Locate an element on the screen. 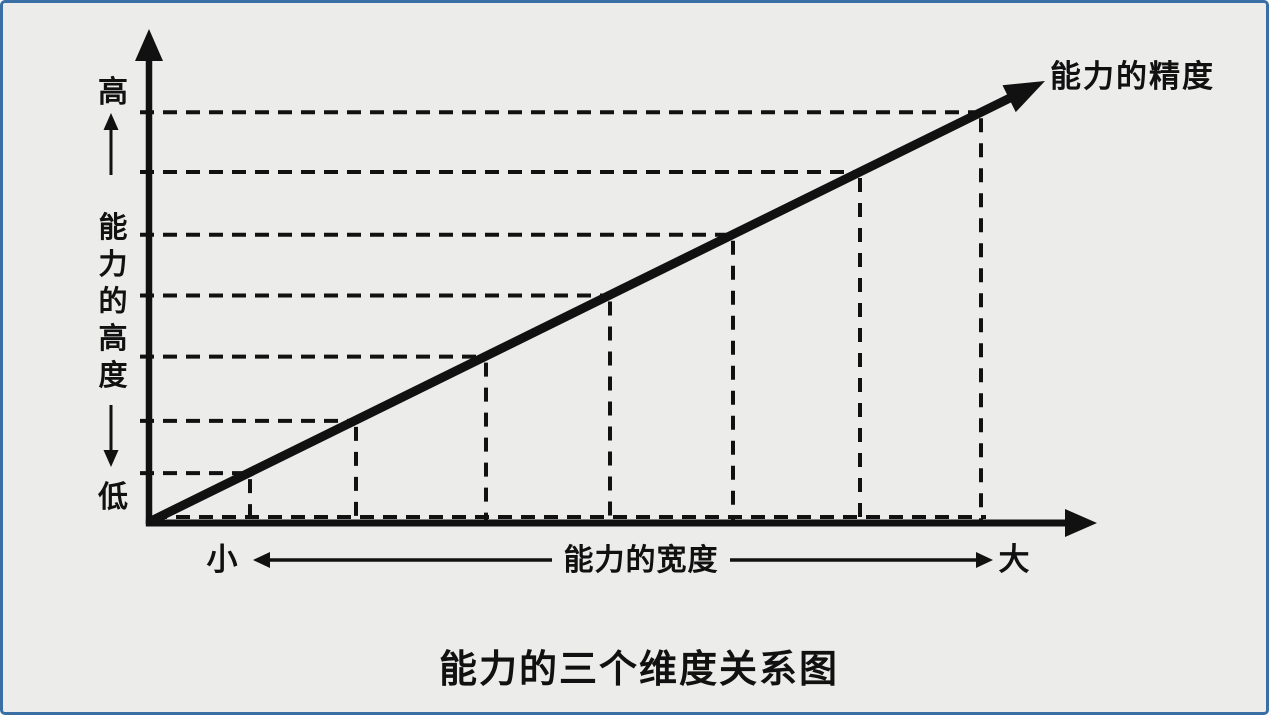  right-arrowhead-icon is located at coordinates (984, 560).